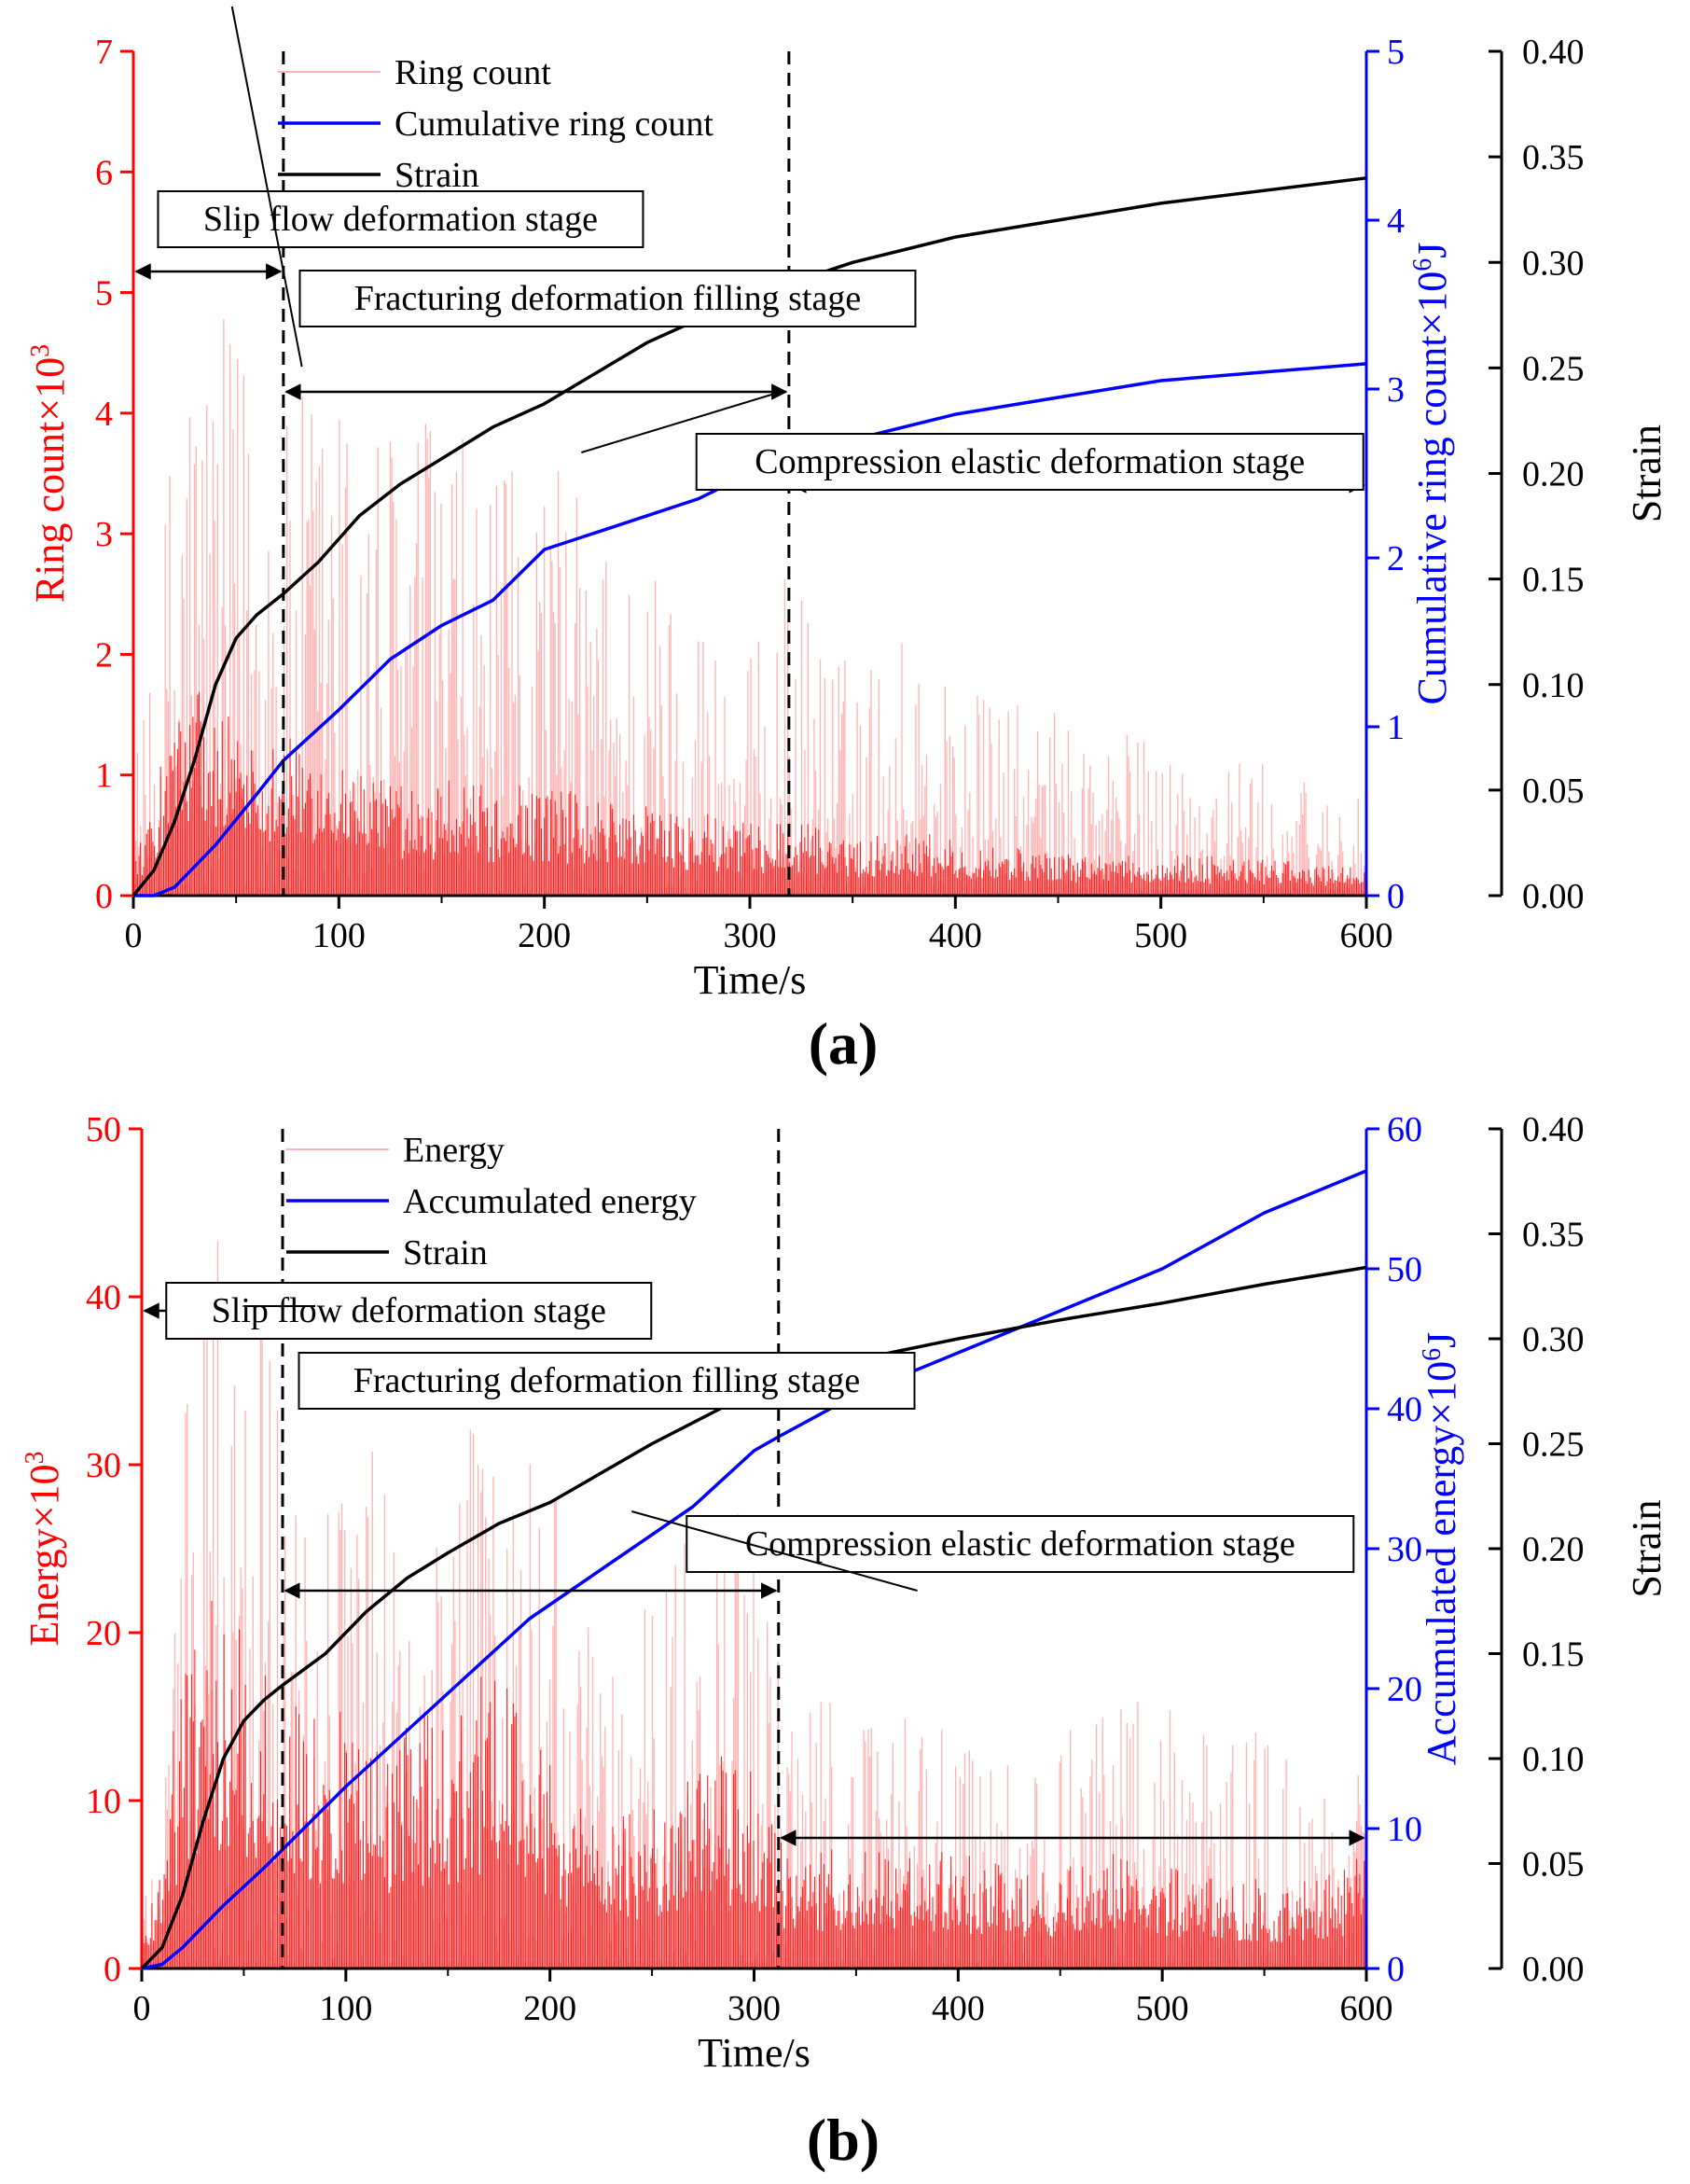 The width and height of the screenshot is (1690, 2184). Describe the element at coordinates (50, 473) in the screenshot. I see `left-axis-title: Ring count×103` at that location.